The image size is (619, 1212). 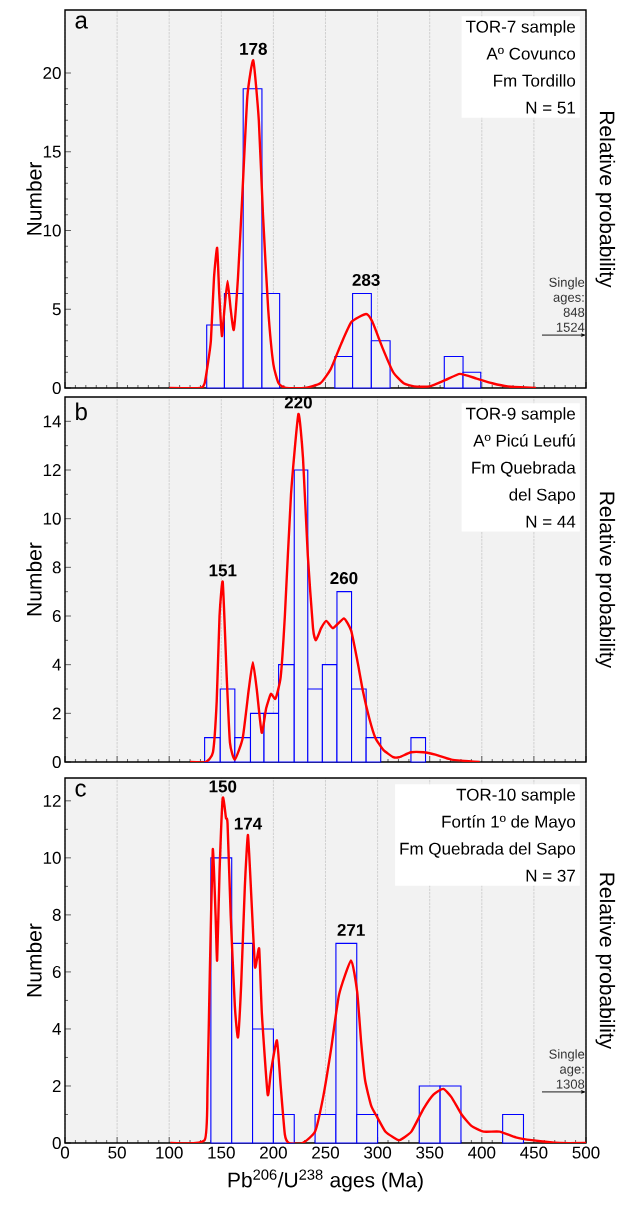 What do you see at coordinates (223, 570) in the screenshot?
I see `annotation: 151` at bounding box center [223, 570].